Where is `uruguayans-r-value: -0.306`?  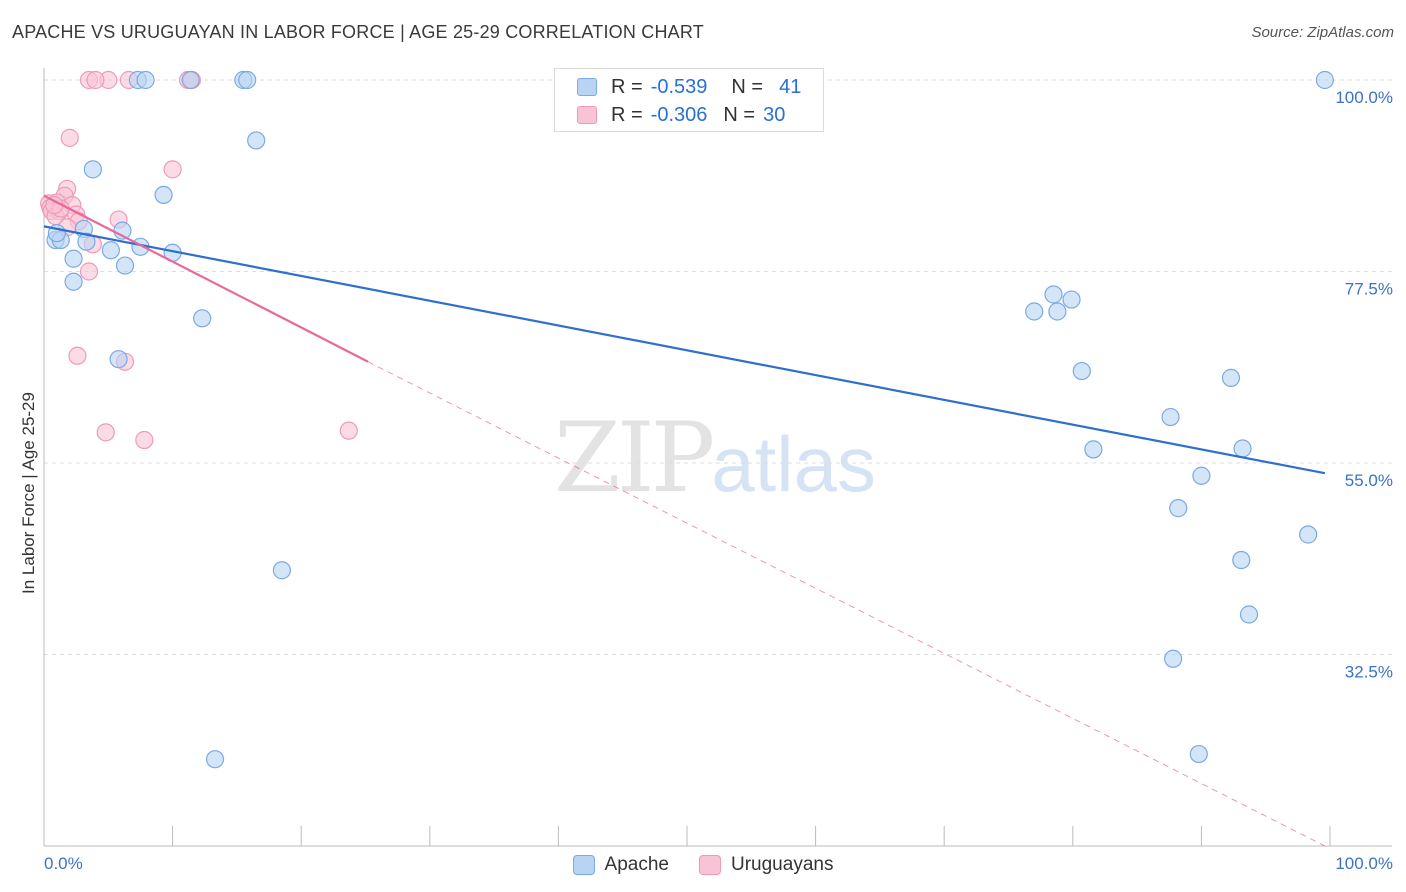
uruguayans-r-value: -0.306 is located at coordinates (679, 114).